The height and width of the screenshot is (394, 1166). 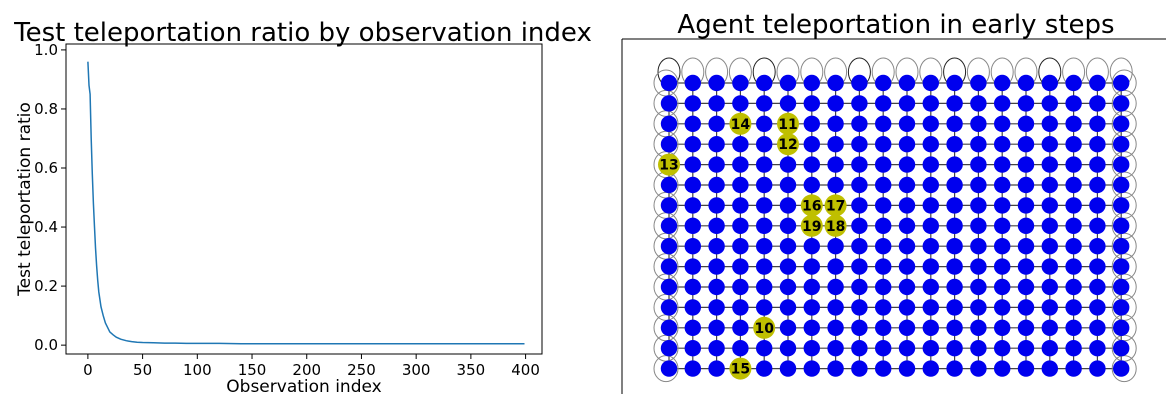 I want to click on x-axis-label: Observation index, so click(x=303, y=385).